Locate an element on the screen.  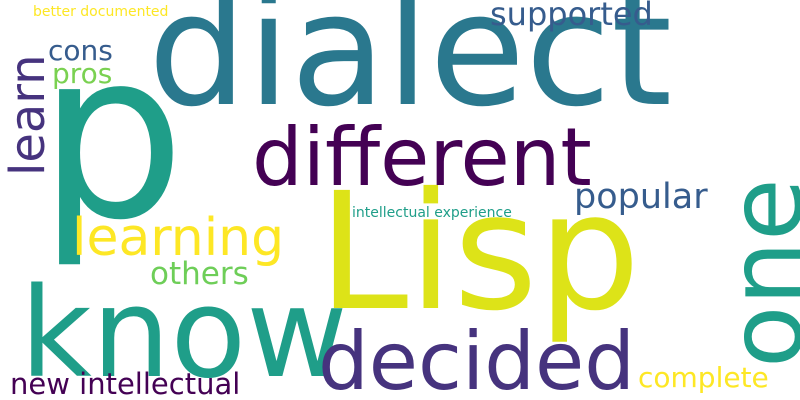
word-intellectual-experience: intellectual experience is located at coordinates (432, 213).